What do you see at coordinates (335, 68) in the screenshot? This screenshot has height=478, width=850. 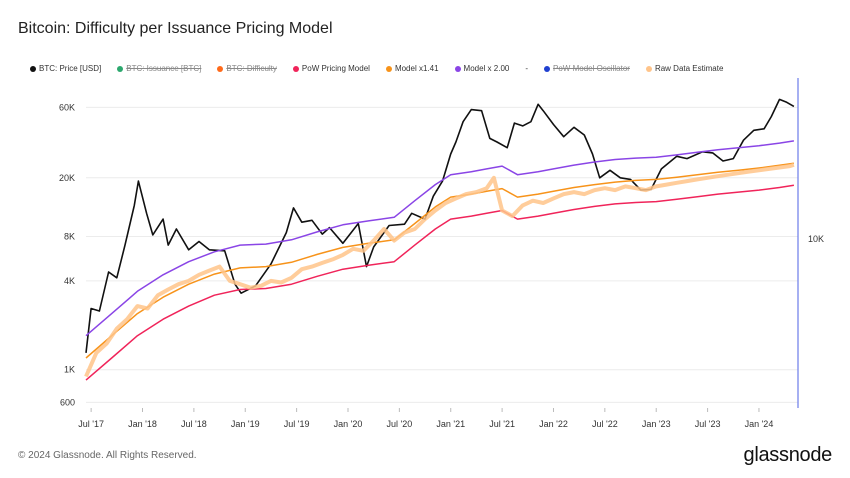 I see `legend-label: PoW Pricing Model` at bounding box center [335, 68].